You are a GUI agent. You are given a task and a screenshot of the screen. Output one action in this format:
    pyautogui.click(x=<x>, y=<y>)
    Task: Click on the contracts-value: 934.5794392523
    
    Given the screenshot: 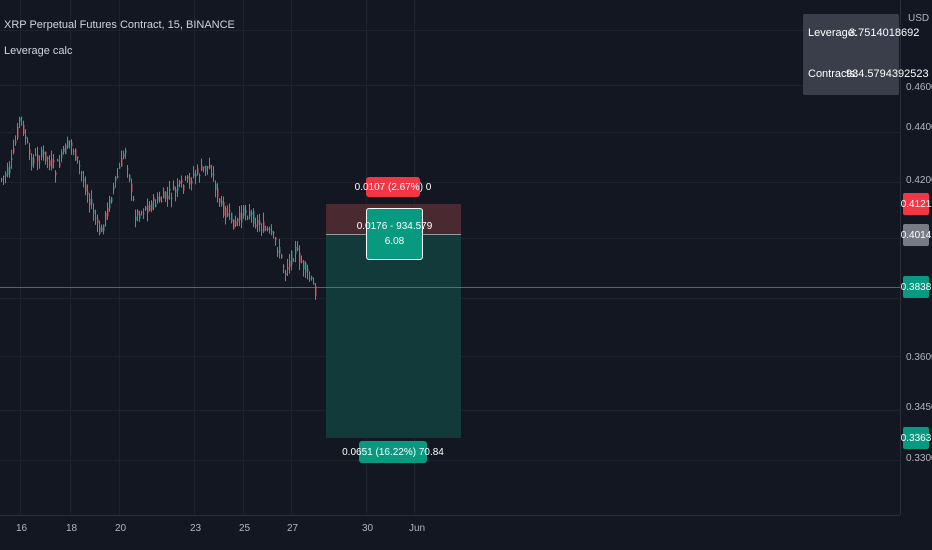 What is the action you would take?
    pyautogui.click(x=887, y=74)
    